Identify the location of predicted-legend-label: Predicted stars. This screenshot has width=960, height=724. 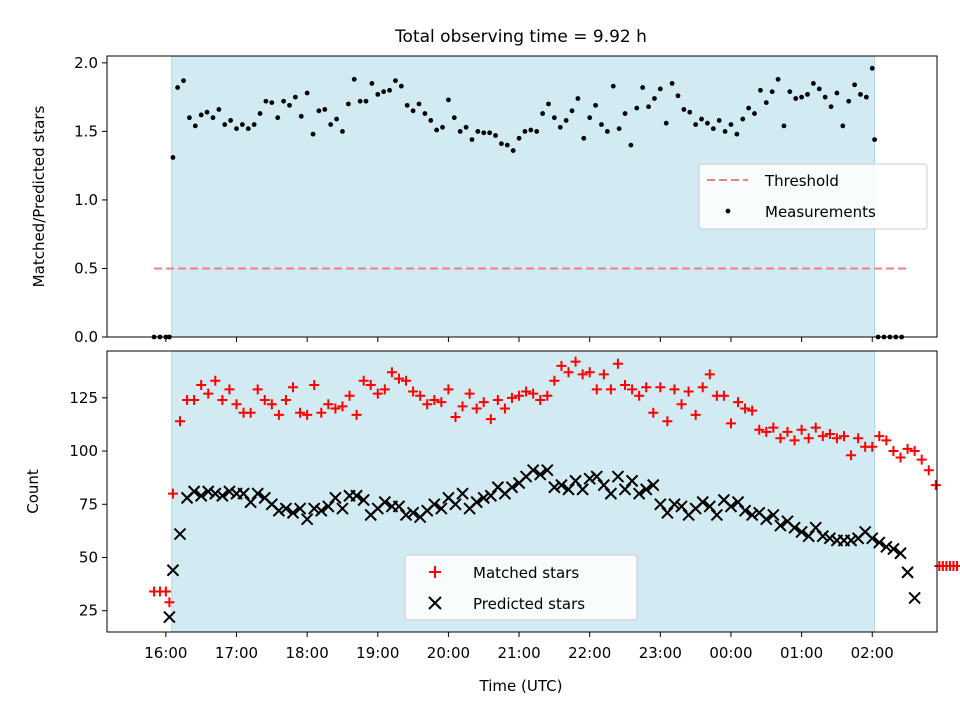
(529, 604).